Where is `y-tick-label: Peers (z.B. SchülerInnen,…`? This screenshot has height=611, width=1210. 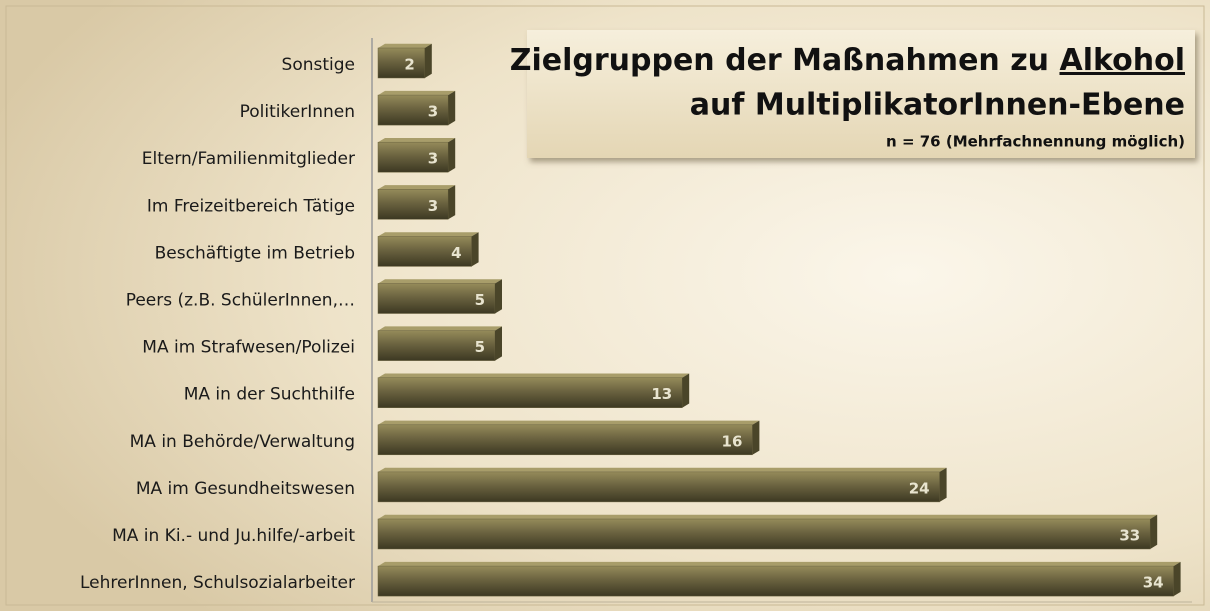
y-tick-label: Peers (z.B. SchülerInnen,… is located at coordinates (240, 301).